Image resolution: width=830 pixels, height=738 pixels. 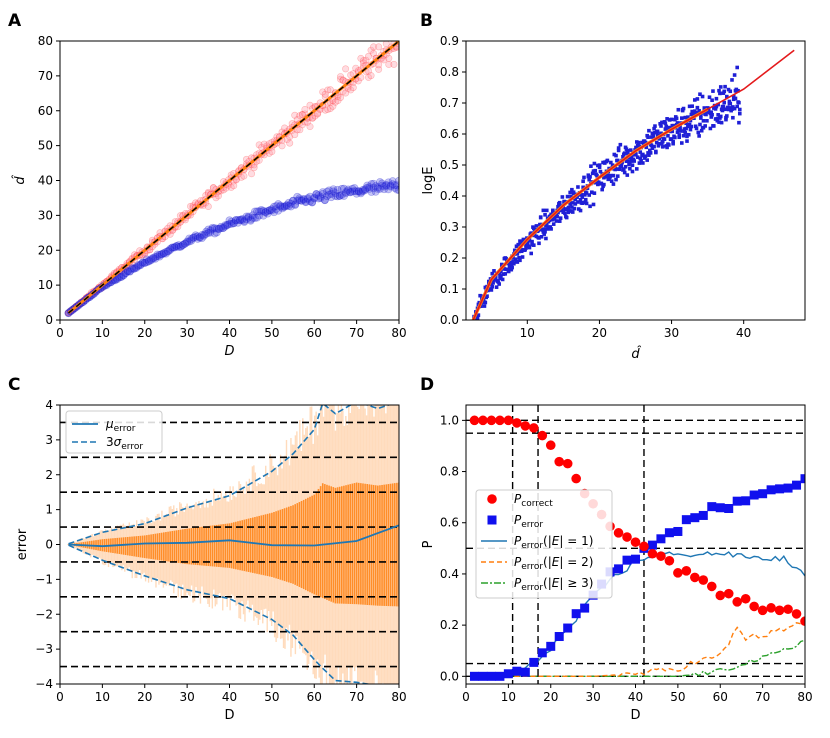 What do you see at coordinates (60, 333) in the screenshot?
I see `x-tick-label: 0` at bounding box center [60, 333].